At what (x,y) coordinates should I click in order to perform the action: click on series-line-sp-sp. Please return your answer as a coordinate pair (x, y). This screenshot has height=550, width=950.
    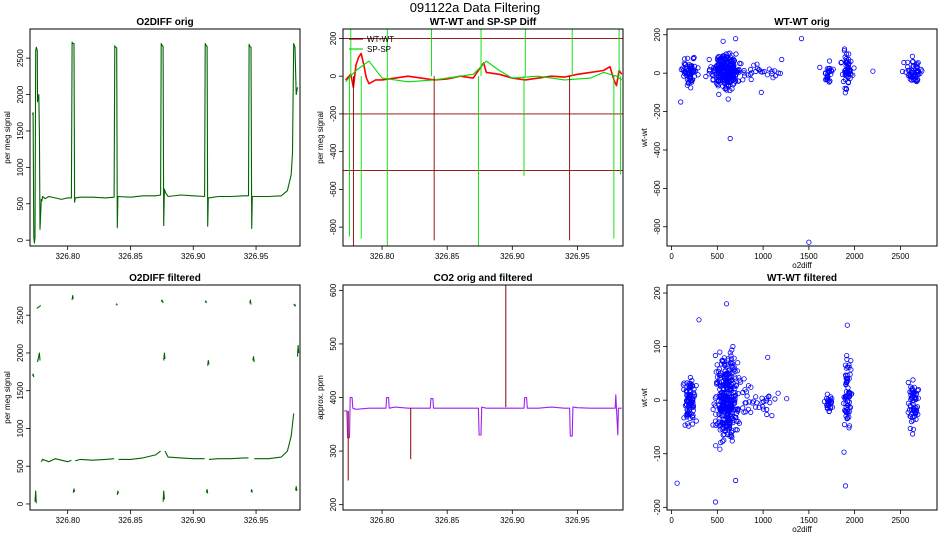
    Looking at the image, I should click on (484, 71).